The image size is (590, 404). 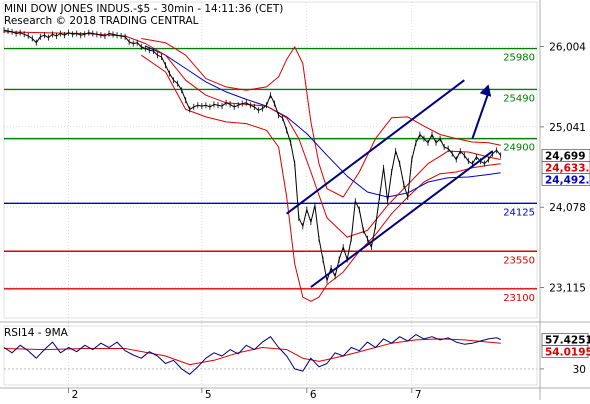 I want to click on projection-arrowhead-icon, so click(x=485, y=90).